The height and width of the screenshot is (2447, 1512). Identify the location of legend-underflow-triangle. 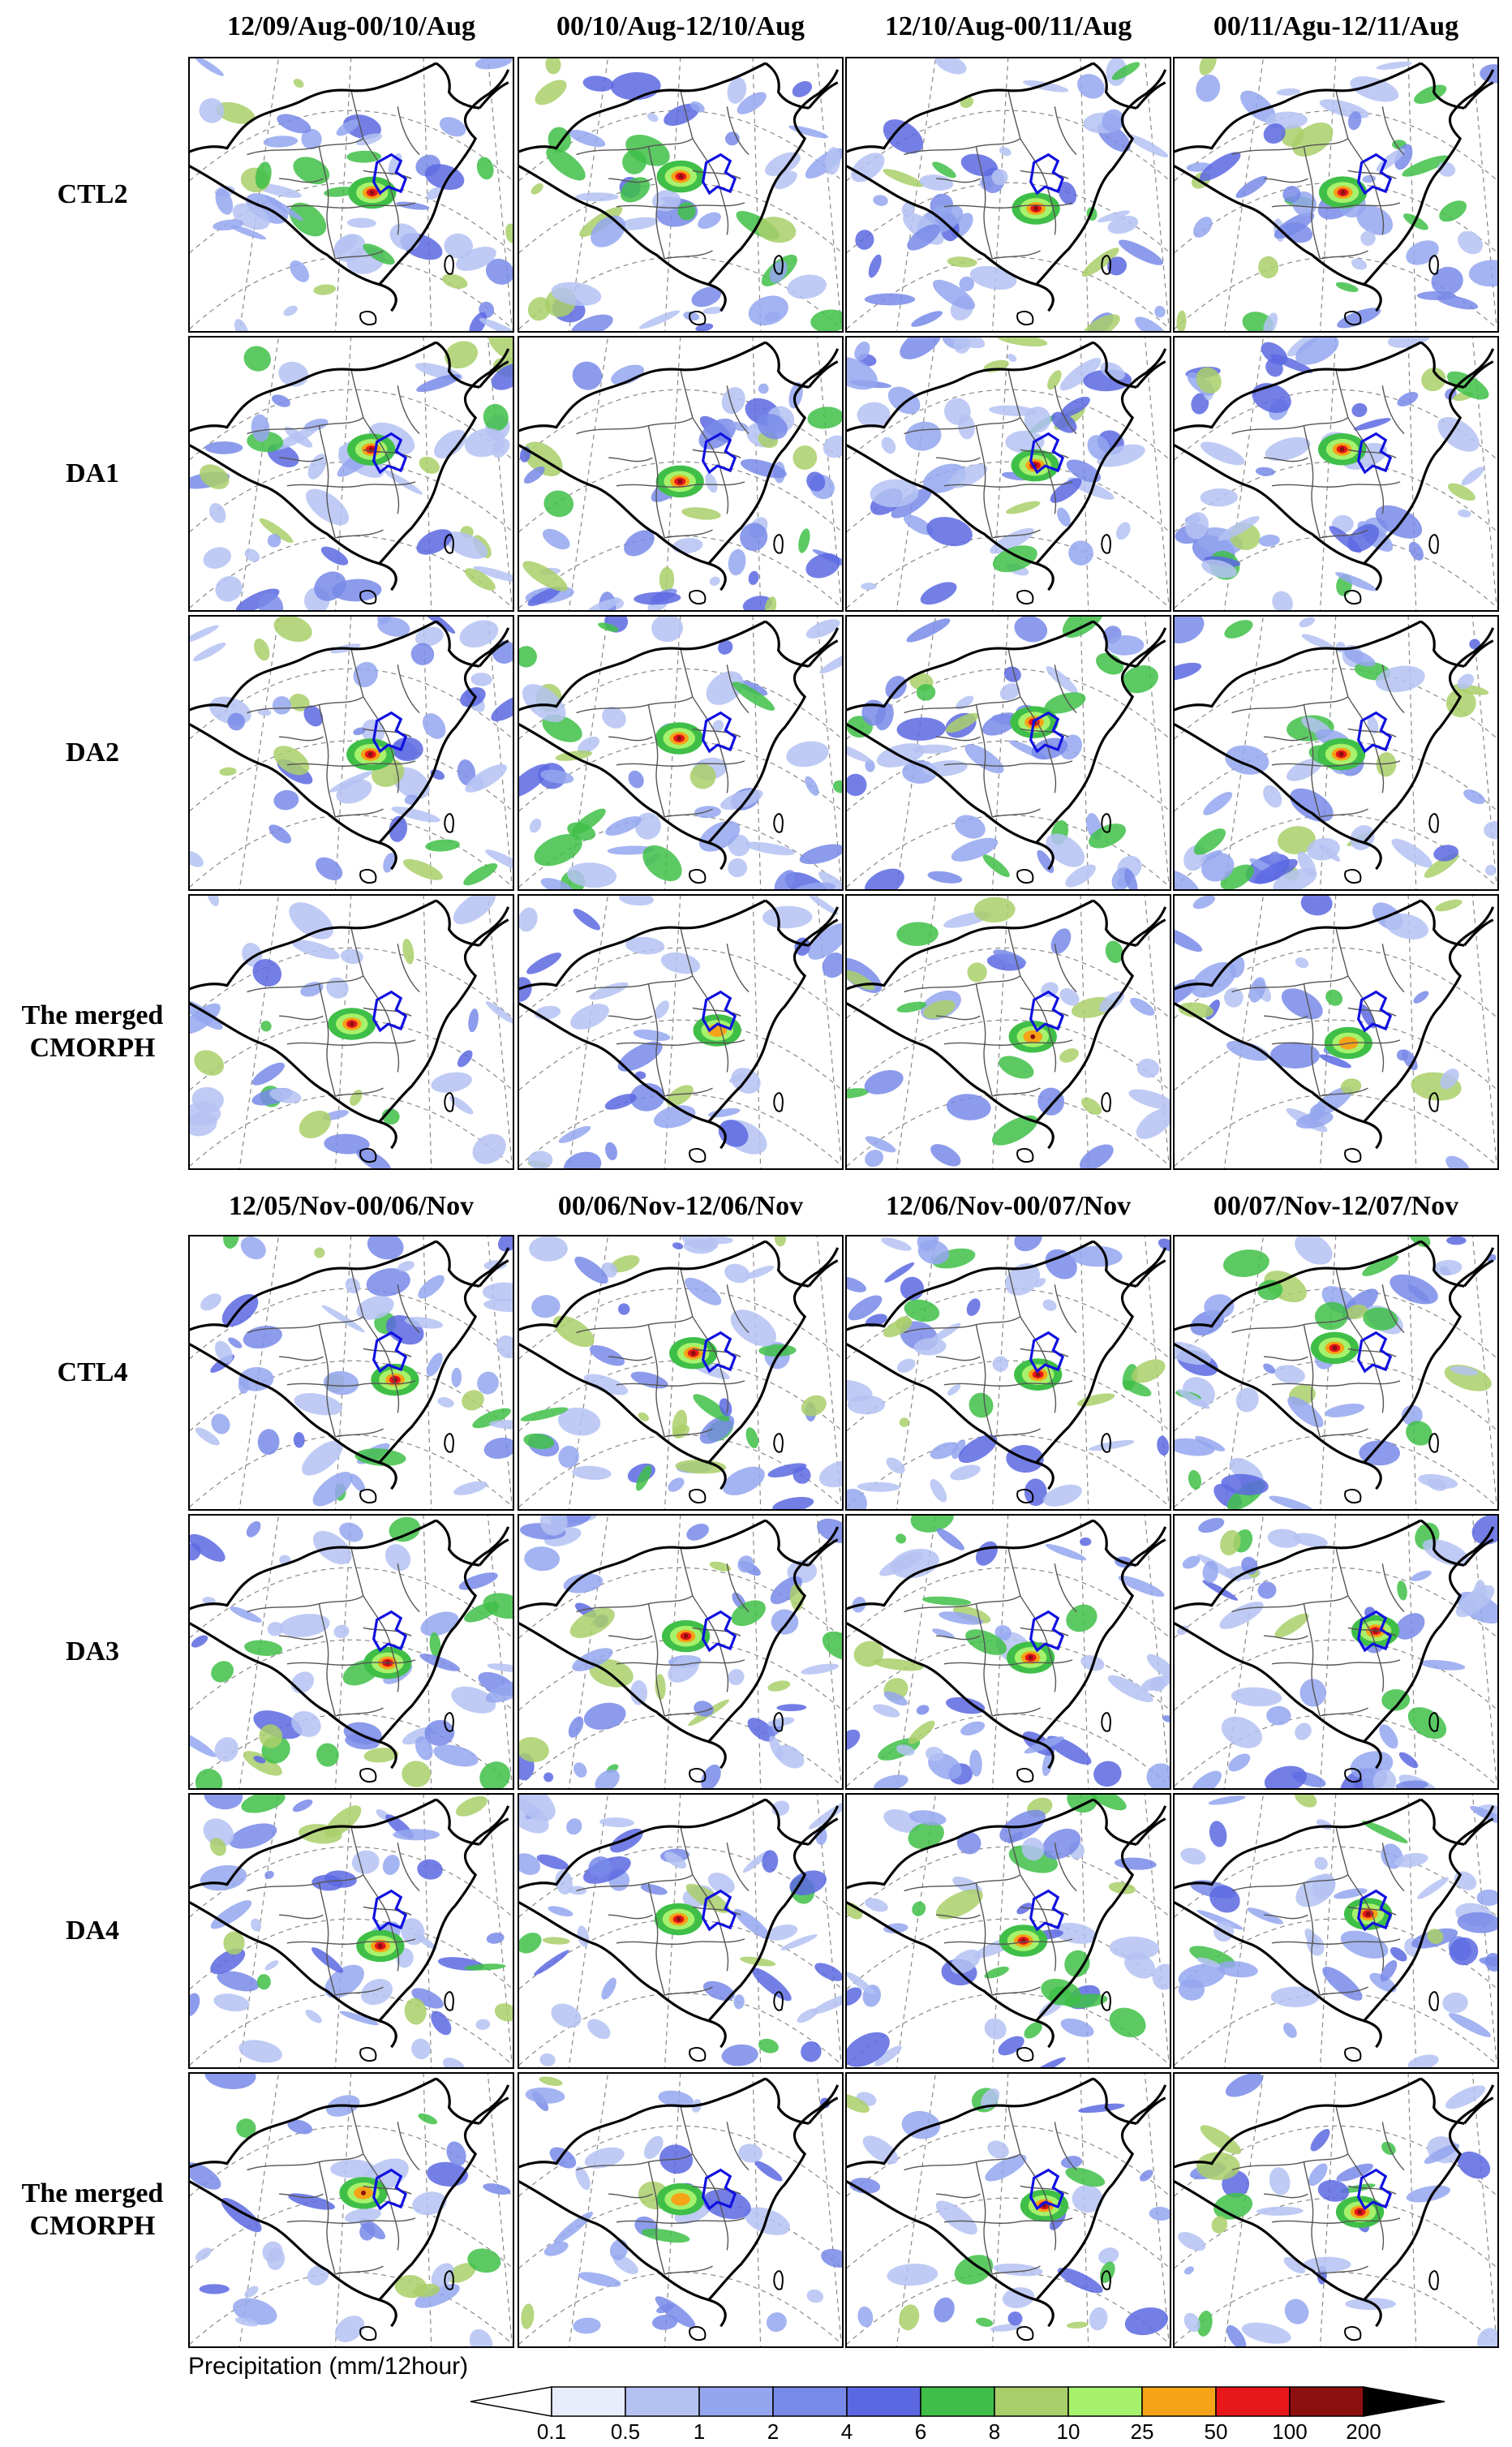
(511, 2401).